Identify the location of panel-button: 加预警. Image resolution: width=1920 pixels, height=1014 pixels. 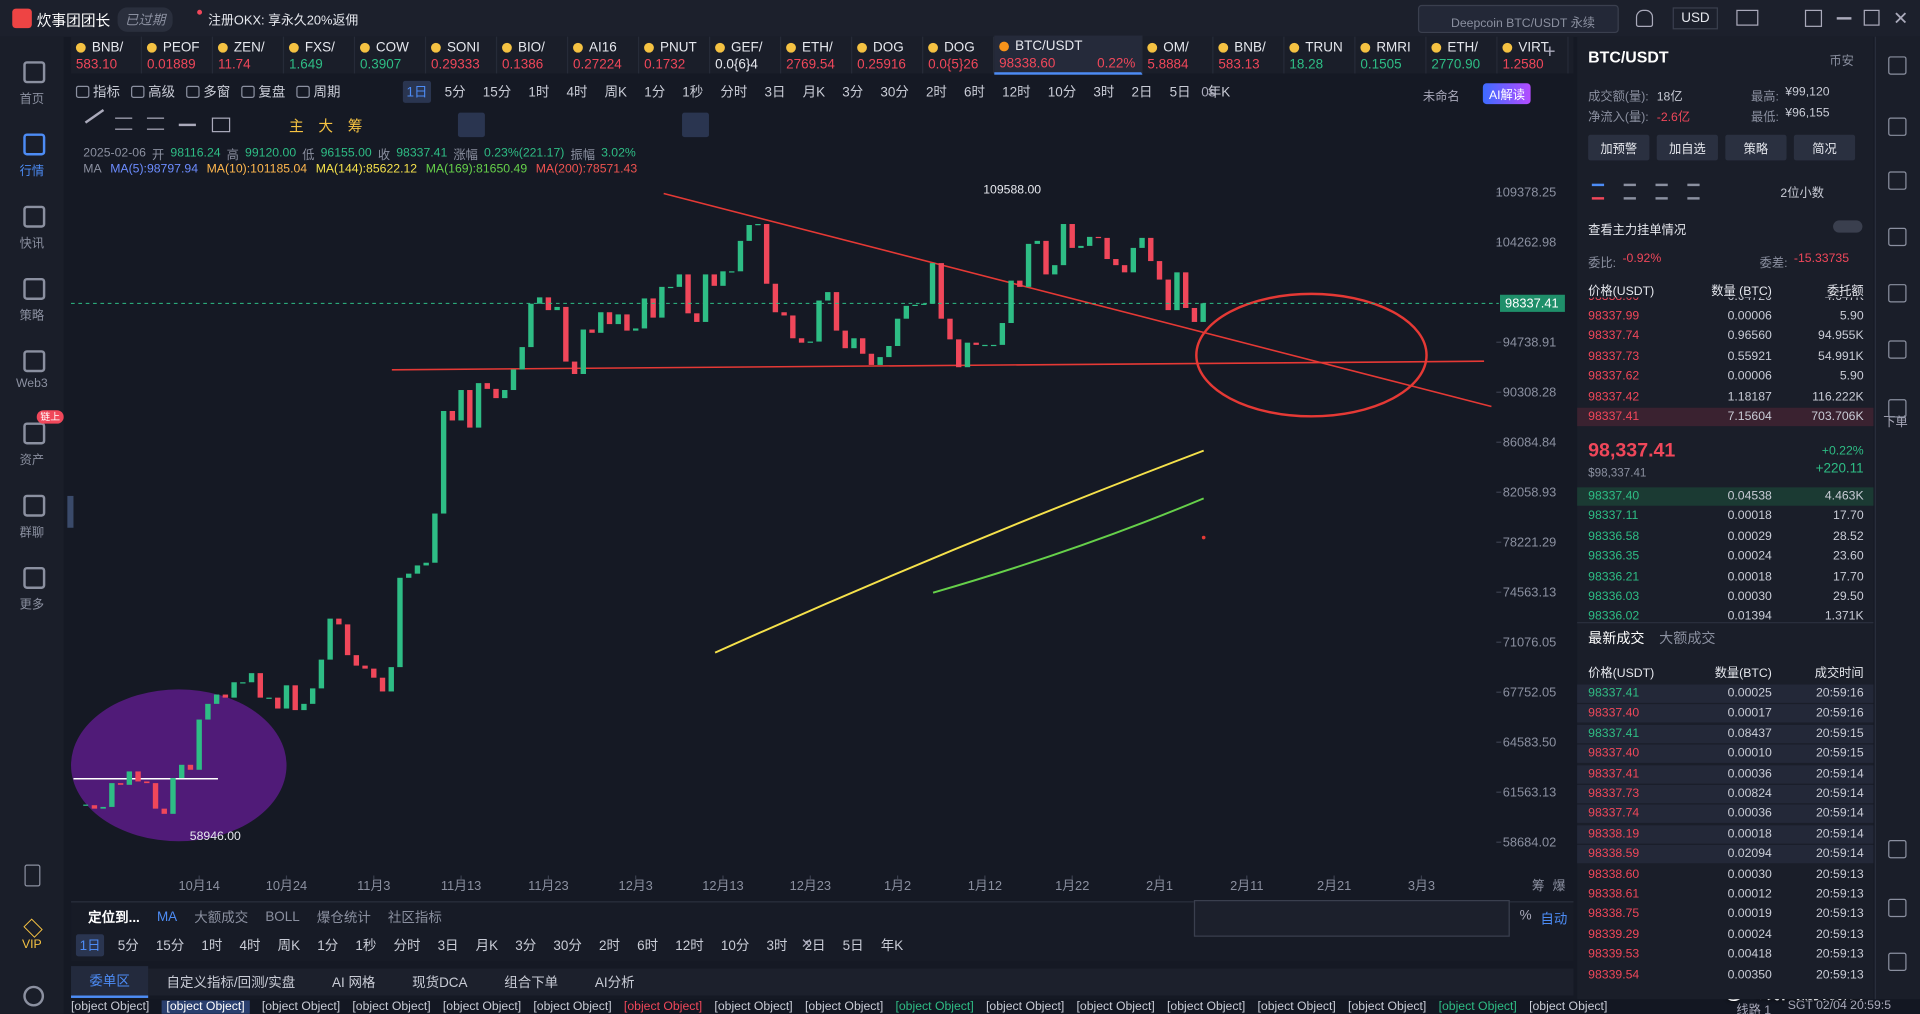
(1619, 147).